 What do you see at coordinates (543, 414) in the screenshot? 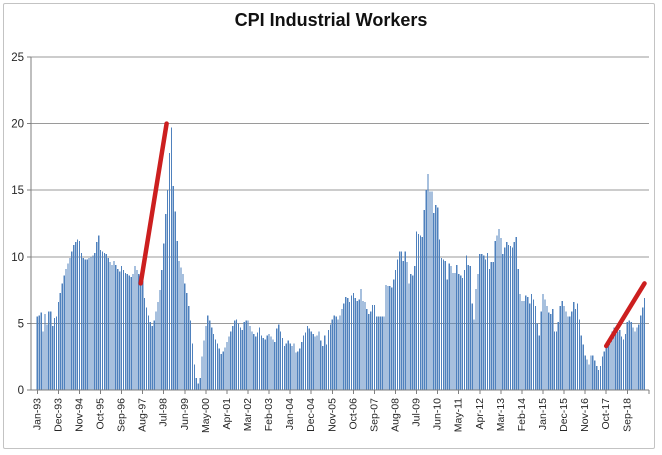
I see `x-tick-label: Jan-15` at bounding box center [543, 414].